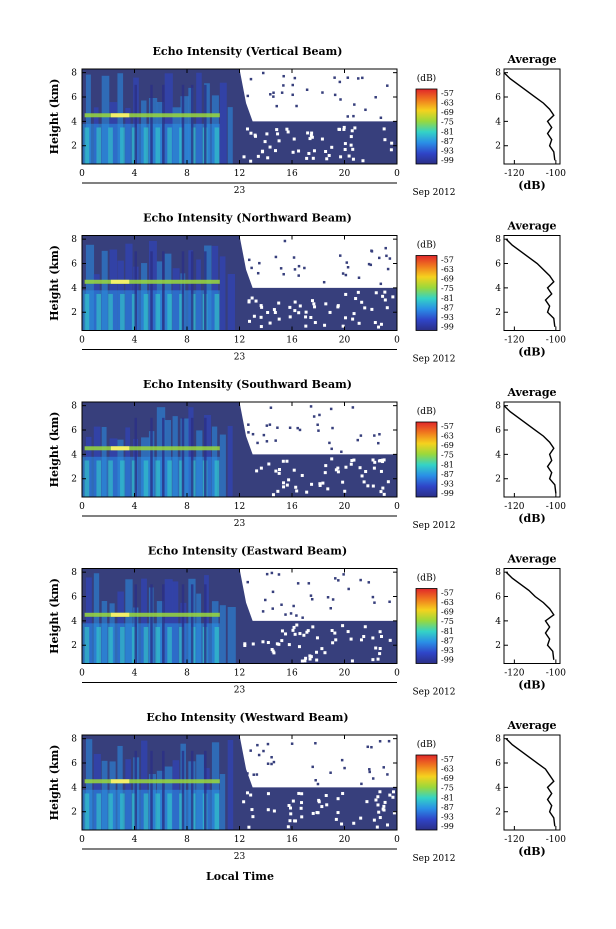 This screenshot has height=929, width=616. Describe the element at coordinates (498, 289) in the screenshot. I see `avg-y-tick-label: 4` at that location.